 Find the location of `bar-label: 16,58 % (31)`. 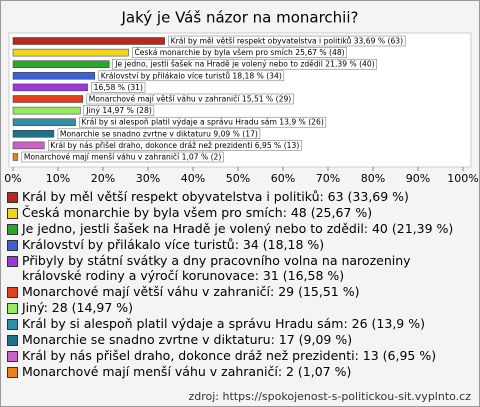

bar-label: 16,58 % (31) is located at coordinates (118, 87).